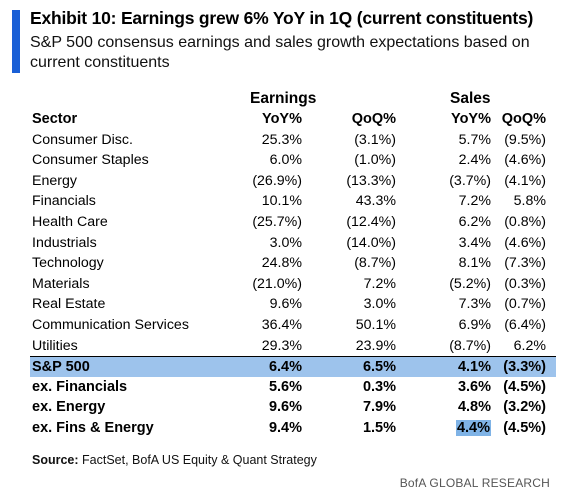 This screenshot has height=499, width=572. I want to click on cell-sector-name: ex. Fins & Energy, so click(93, 428).